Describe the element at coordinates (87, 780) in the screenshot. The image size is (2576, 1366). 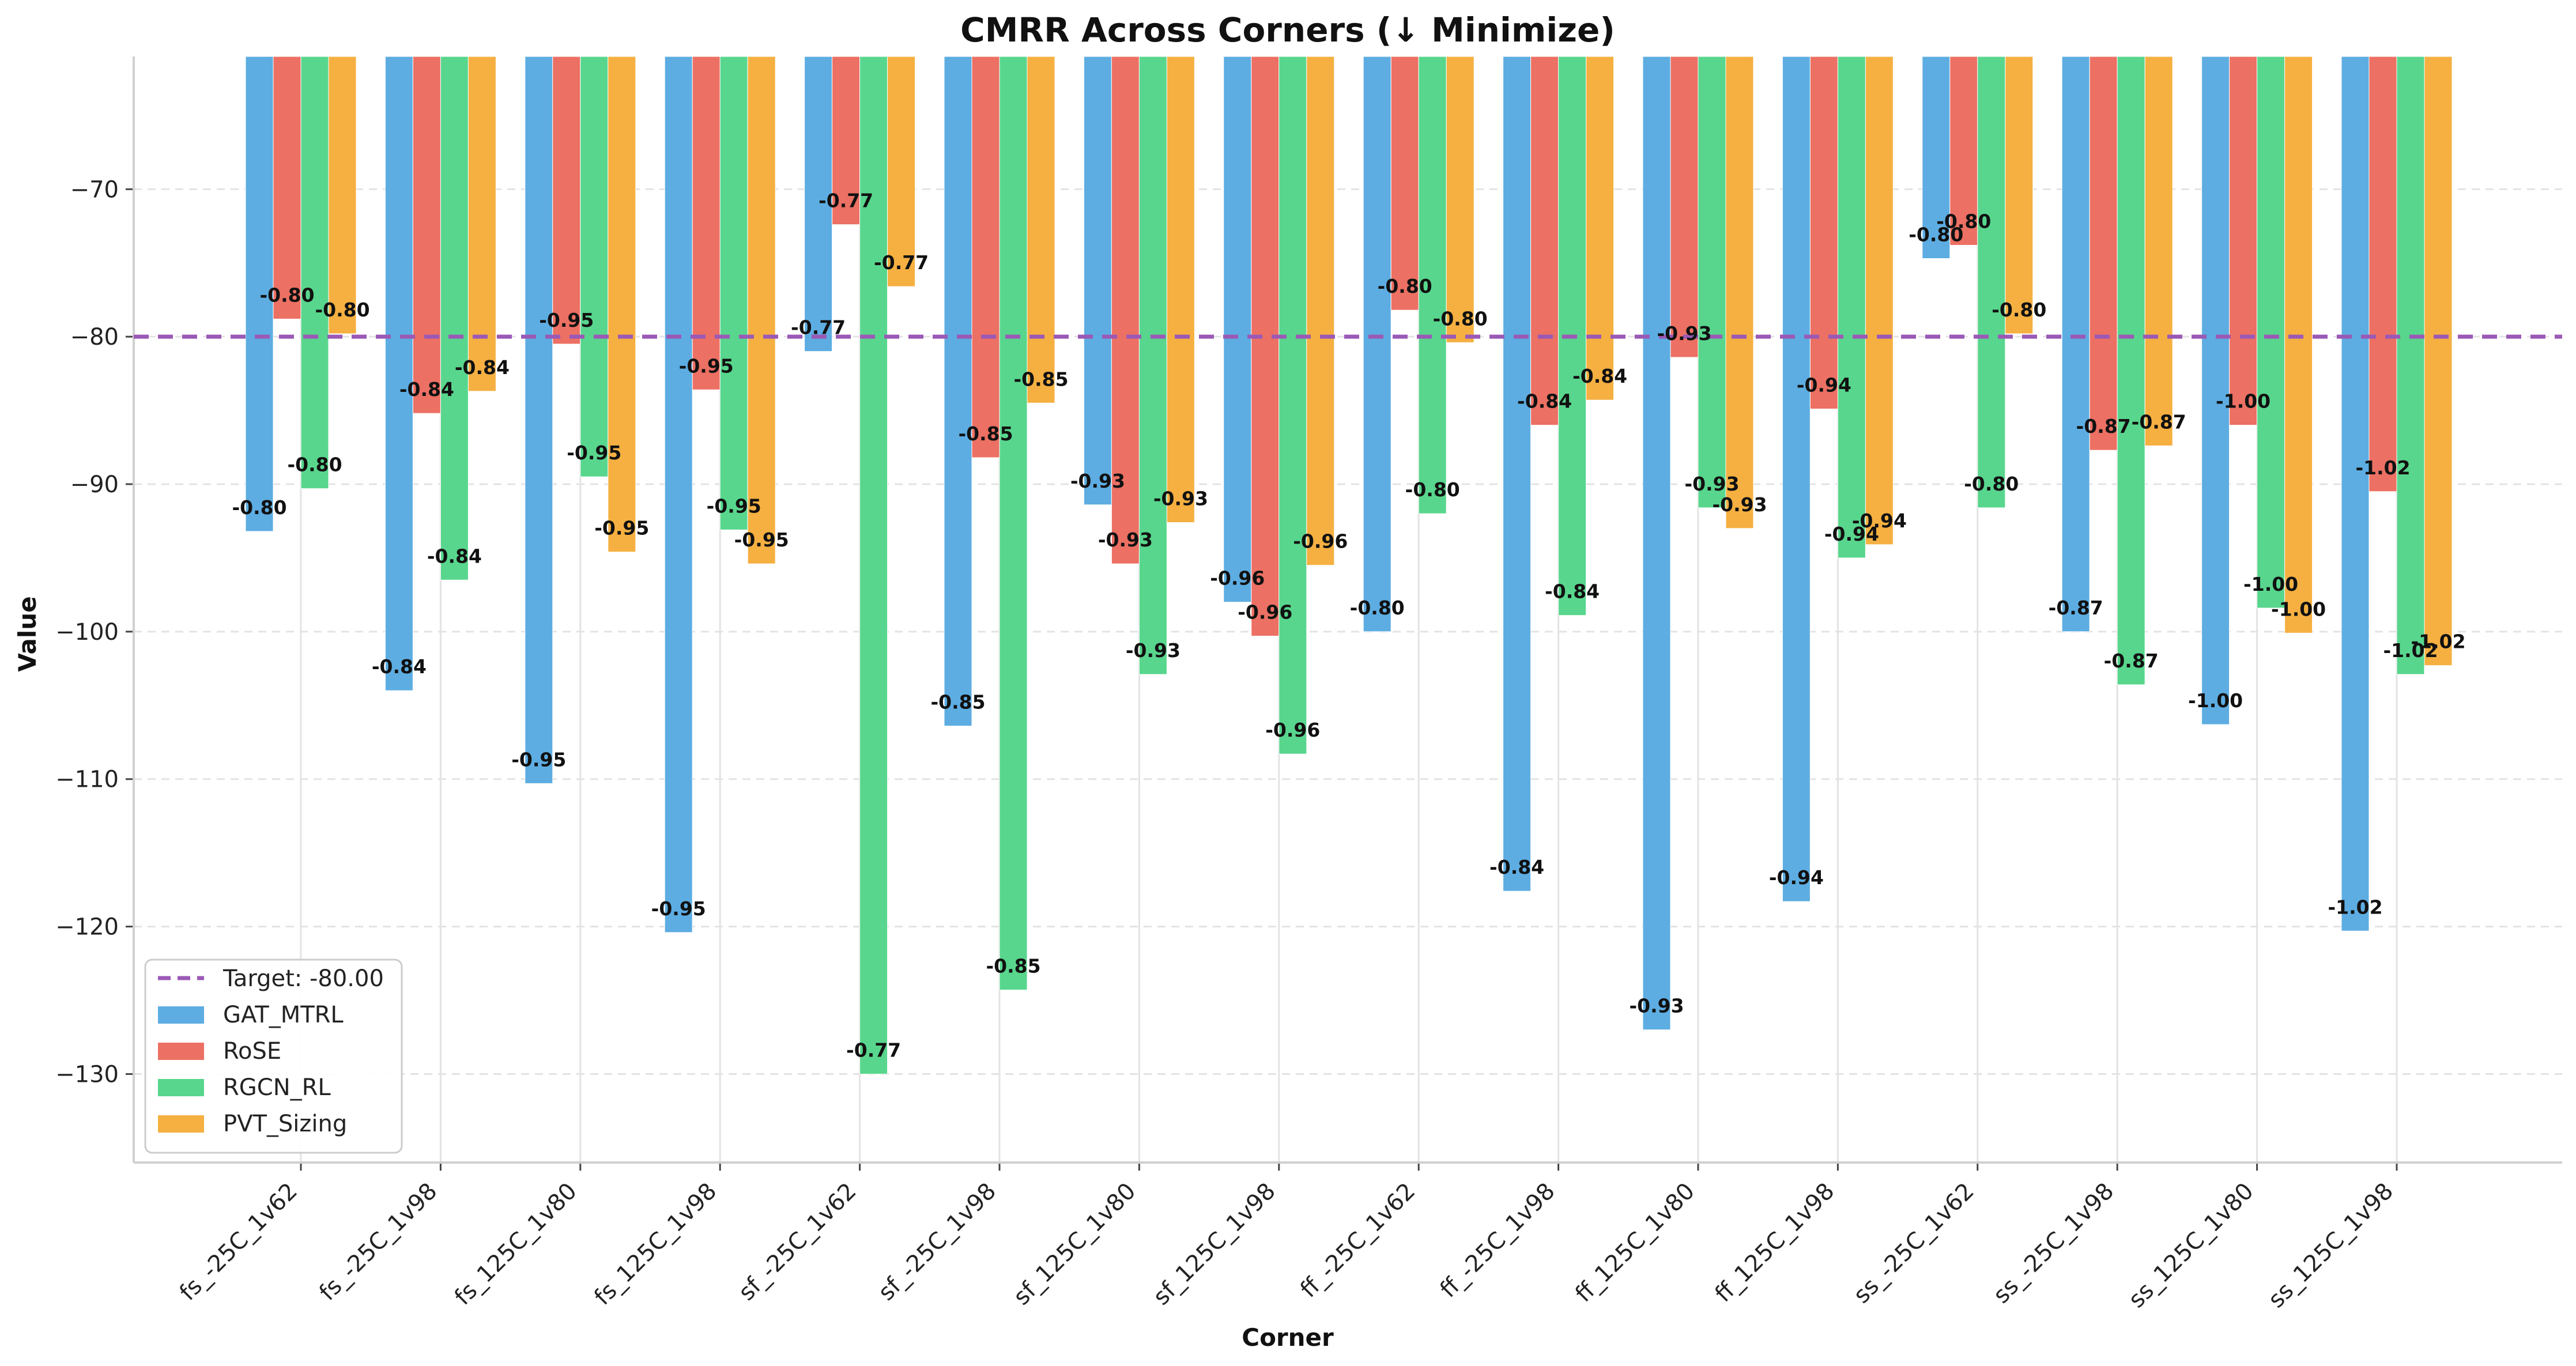
I see `y-tick-label: −110` at that location.